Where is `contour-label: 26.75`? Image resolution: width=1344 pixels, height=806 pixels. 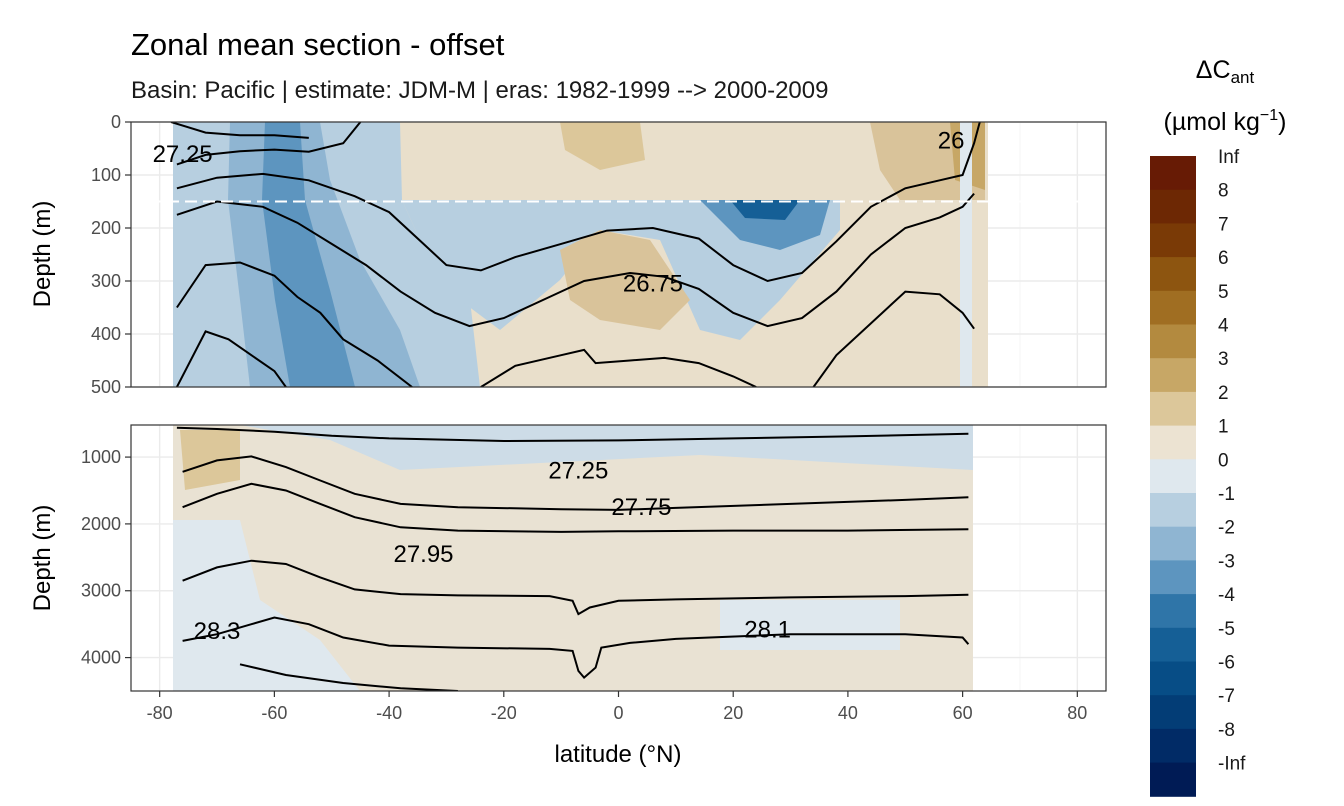
contour-label: 26.75 is located at coordinates (653, 284).